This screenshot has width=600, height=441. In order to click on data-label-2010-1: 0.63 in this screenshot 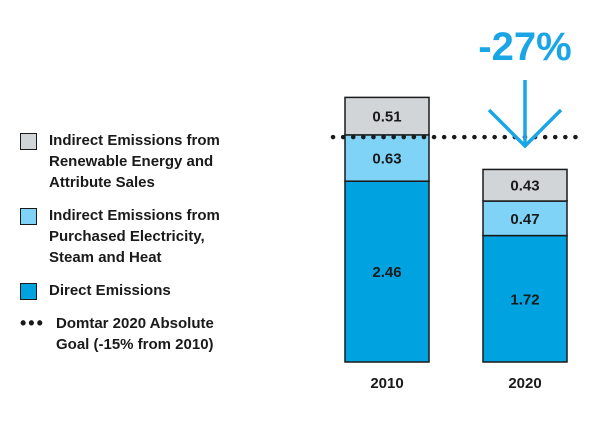, I will do `click(386, 159)`.